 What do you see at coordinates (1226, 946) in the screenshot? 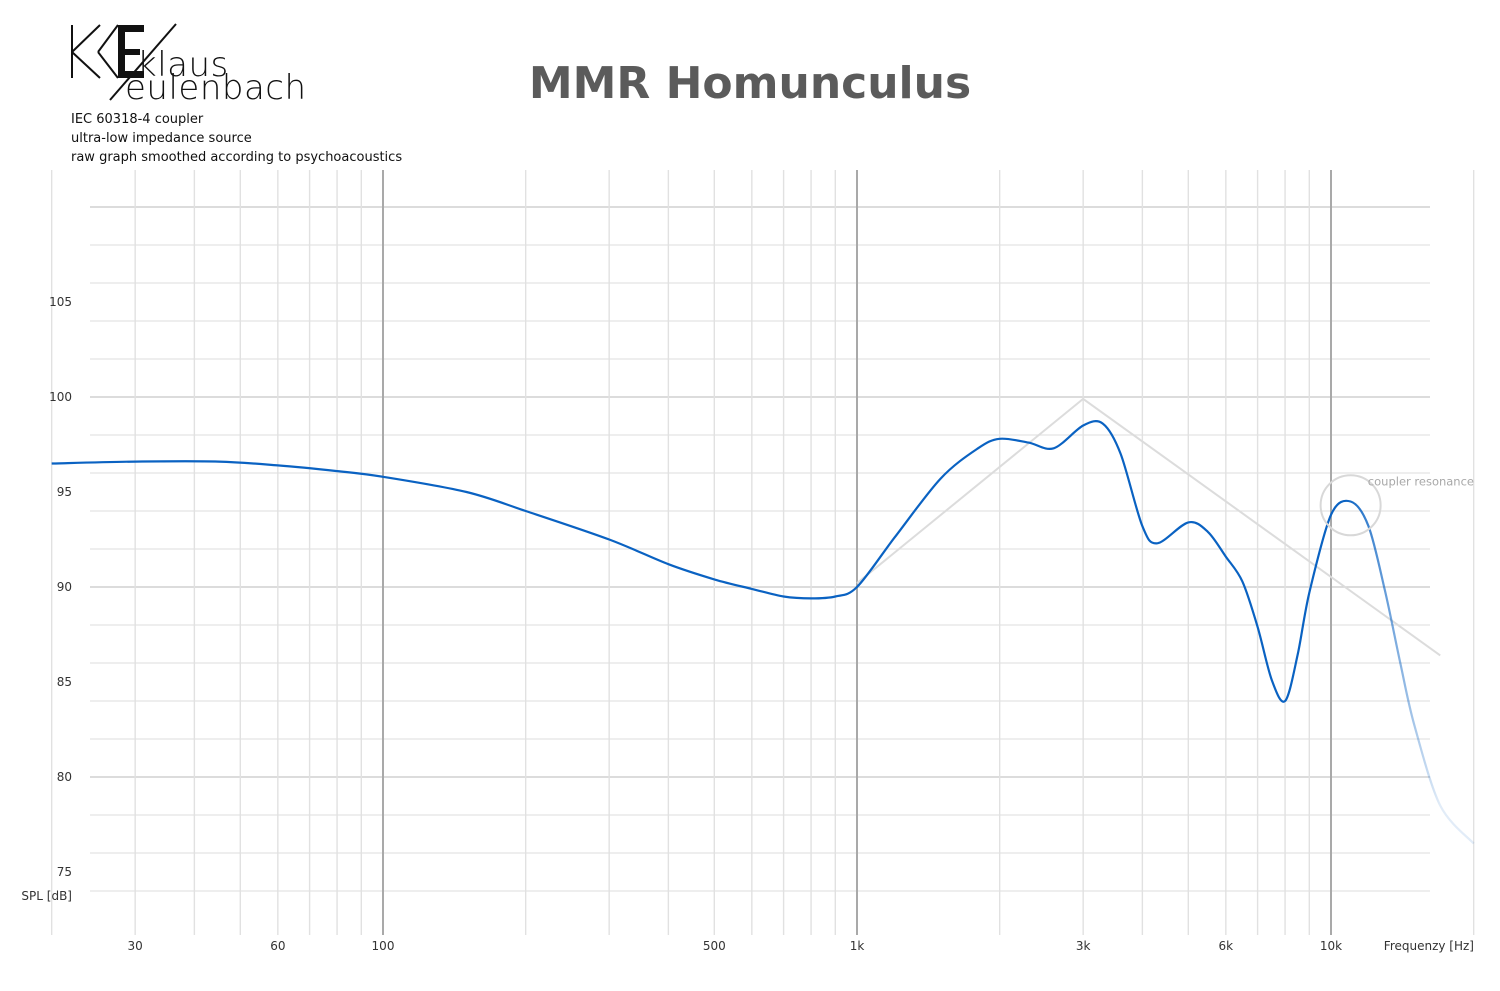
I see `x-tick-label: 6k` at bounding box center [1226, 946].